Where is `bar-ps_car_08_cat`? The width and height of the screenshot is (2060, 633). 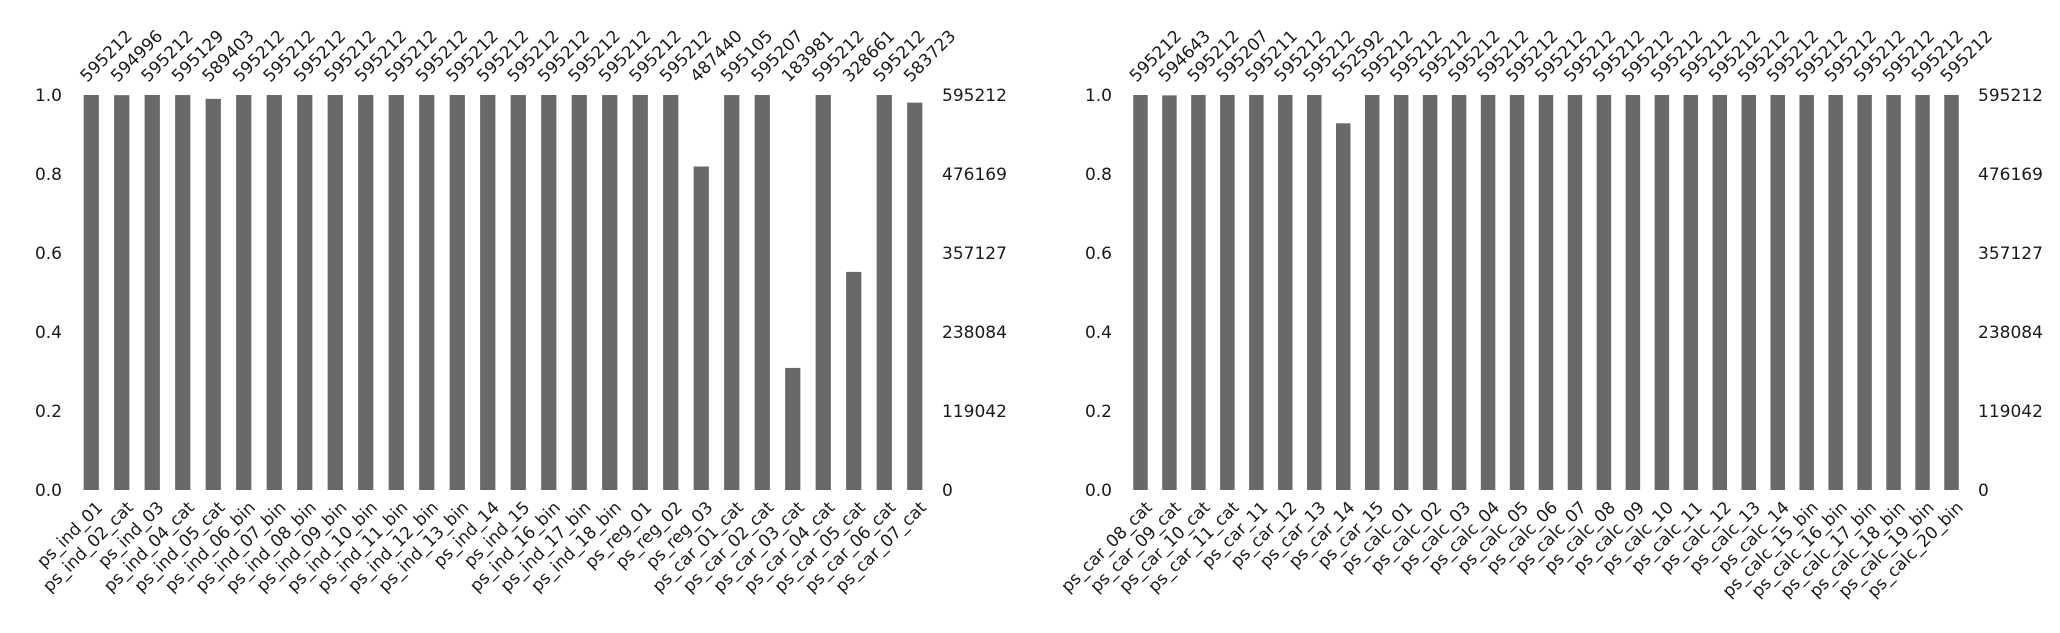
bar-ps_car_08_cat is located at coordinates (1140, 292).